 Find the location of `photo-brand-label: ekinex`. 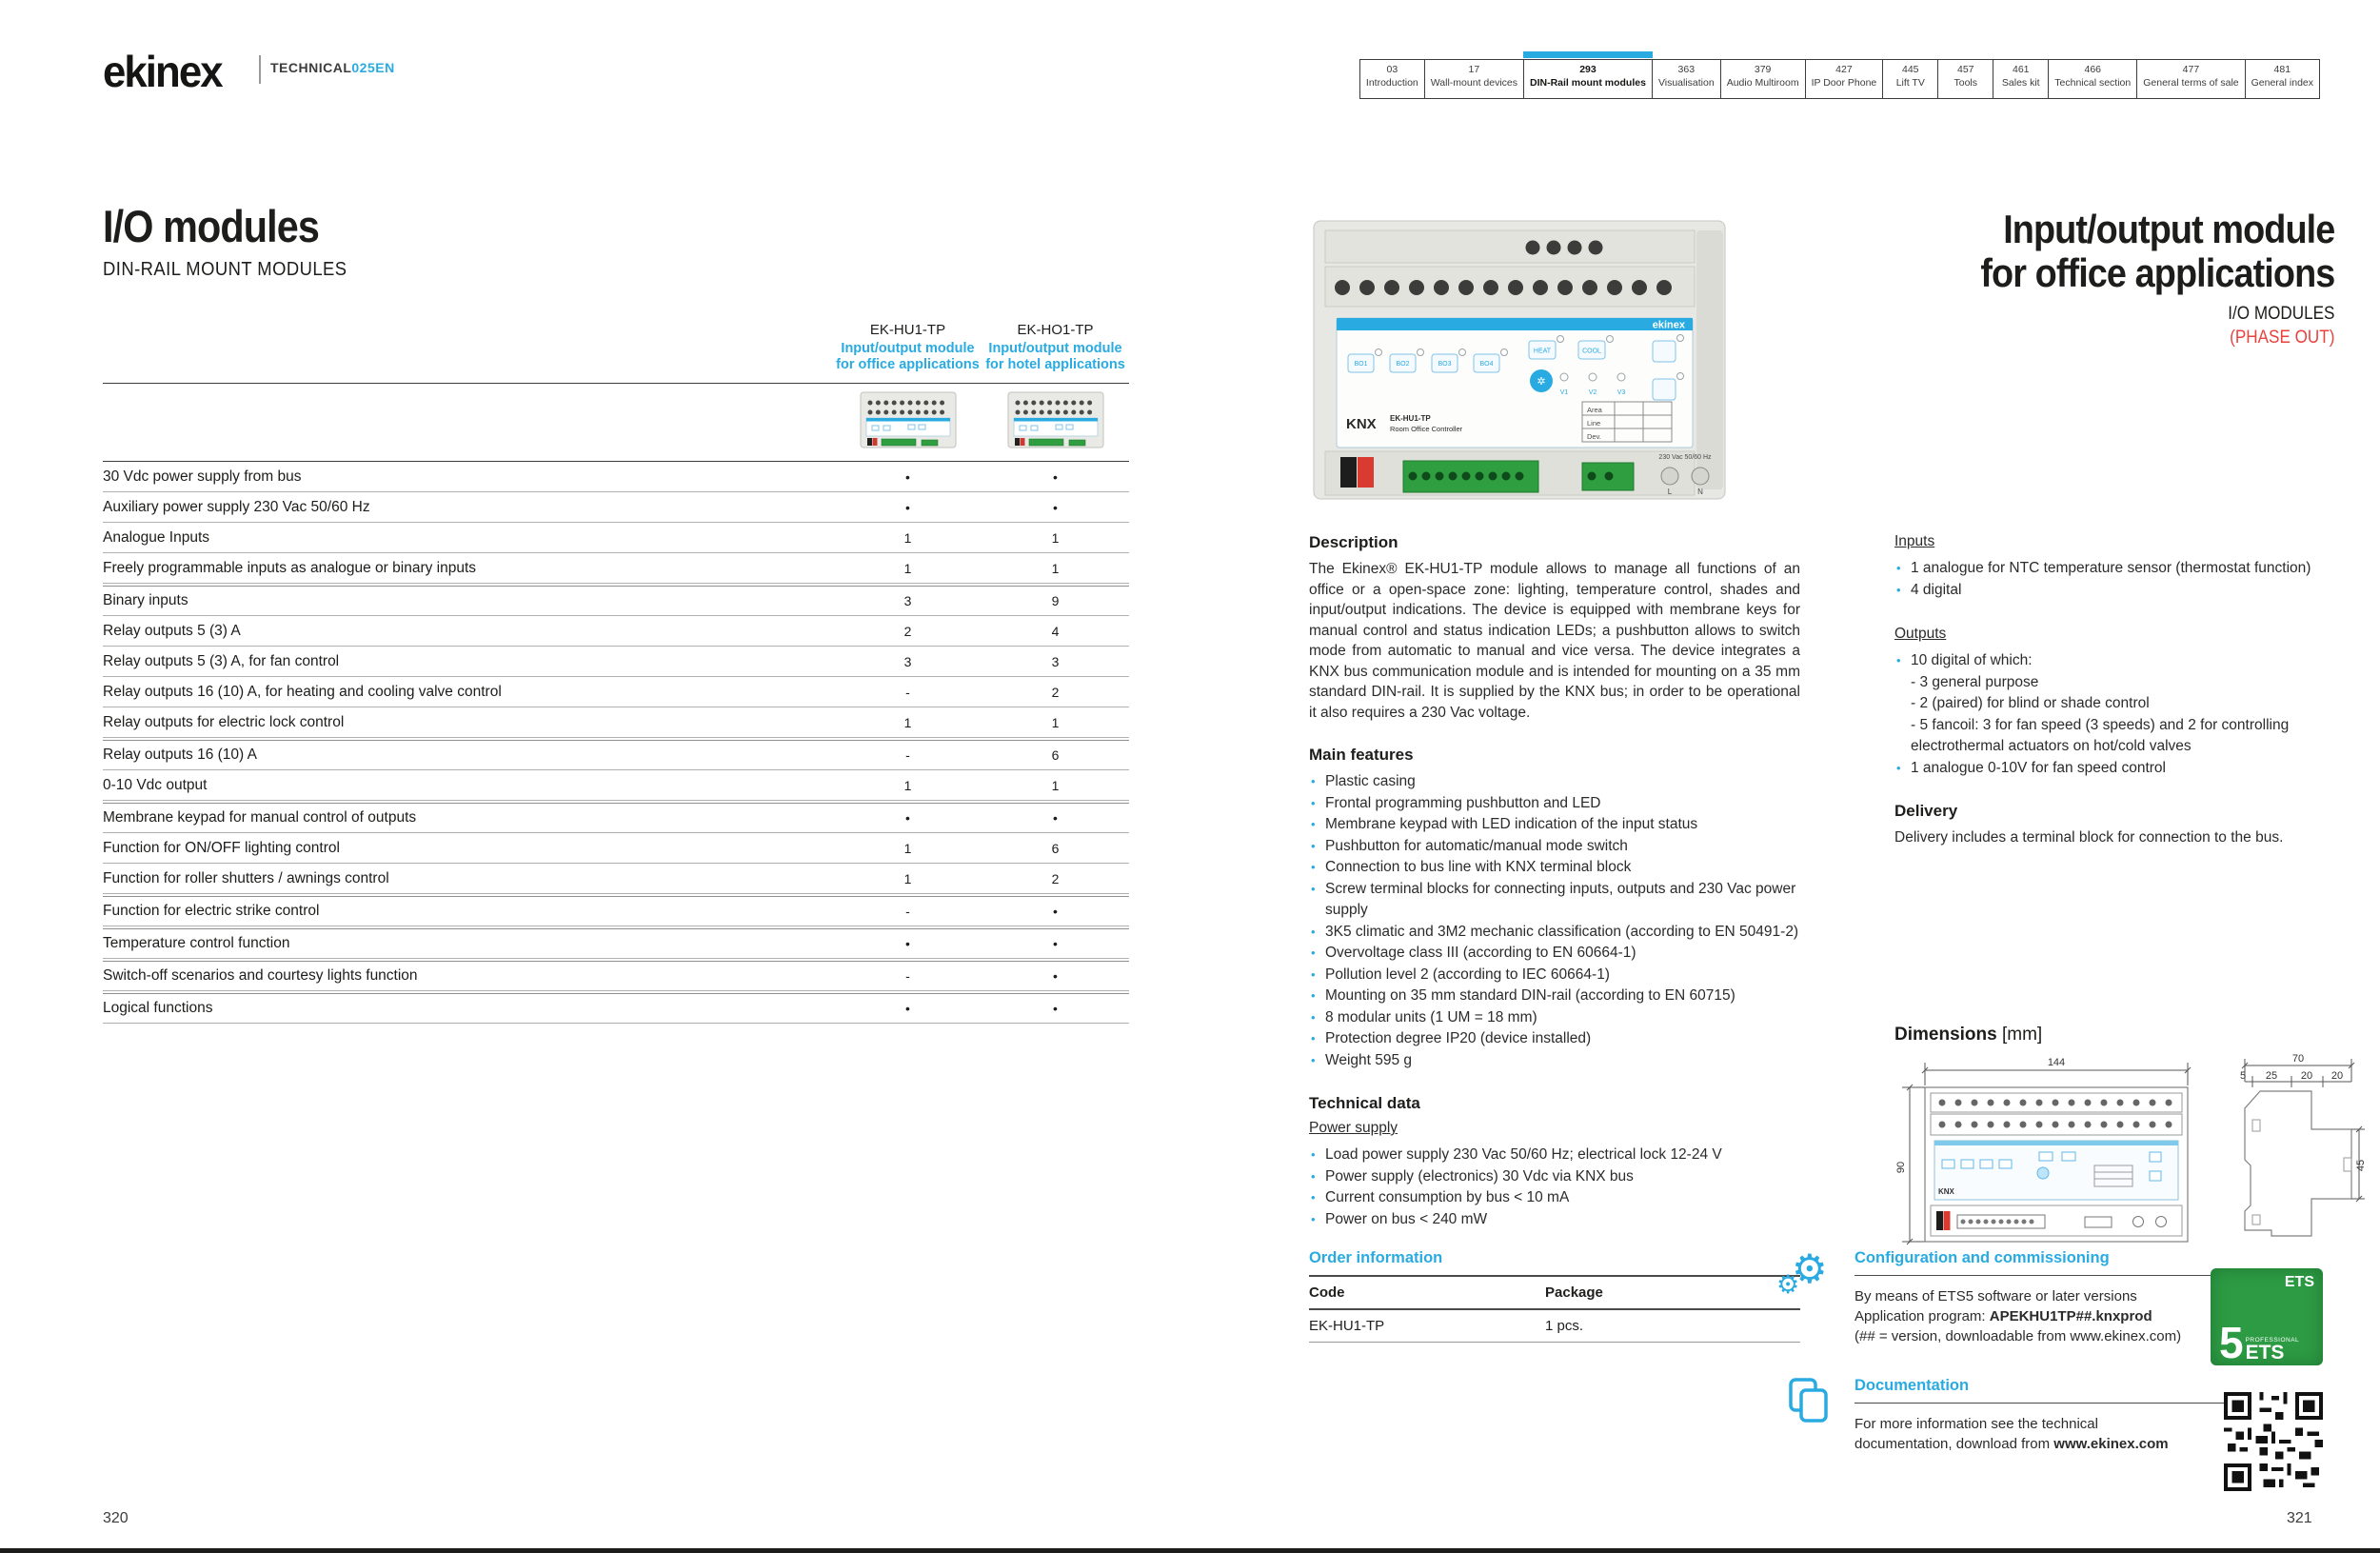

photo-brand-label: ekinex is located at coordinates (1669, 325).